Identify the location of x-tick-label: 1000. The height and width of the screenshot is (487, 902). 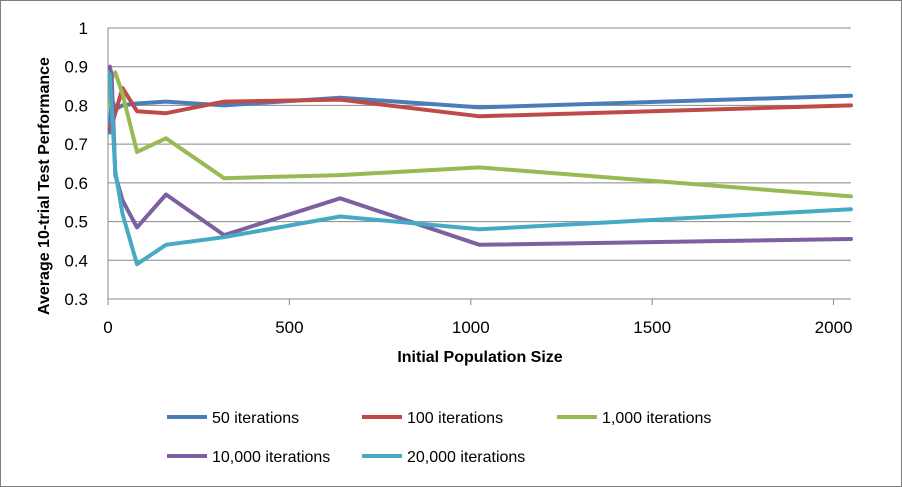
(471, 327).